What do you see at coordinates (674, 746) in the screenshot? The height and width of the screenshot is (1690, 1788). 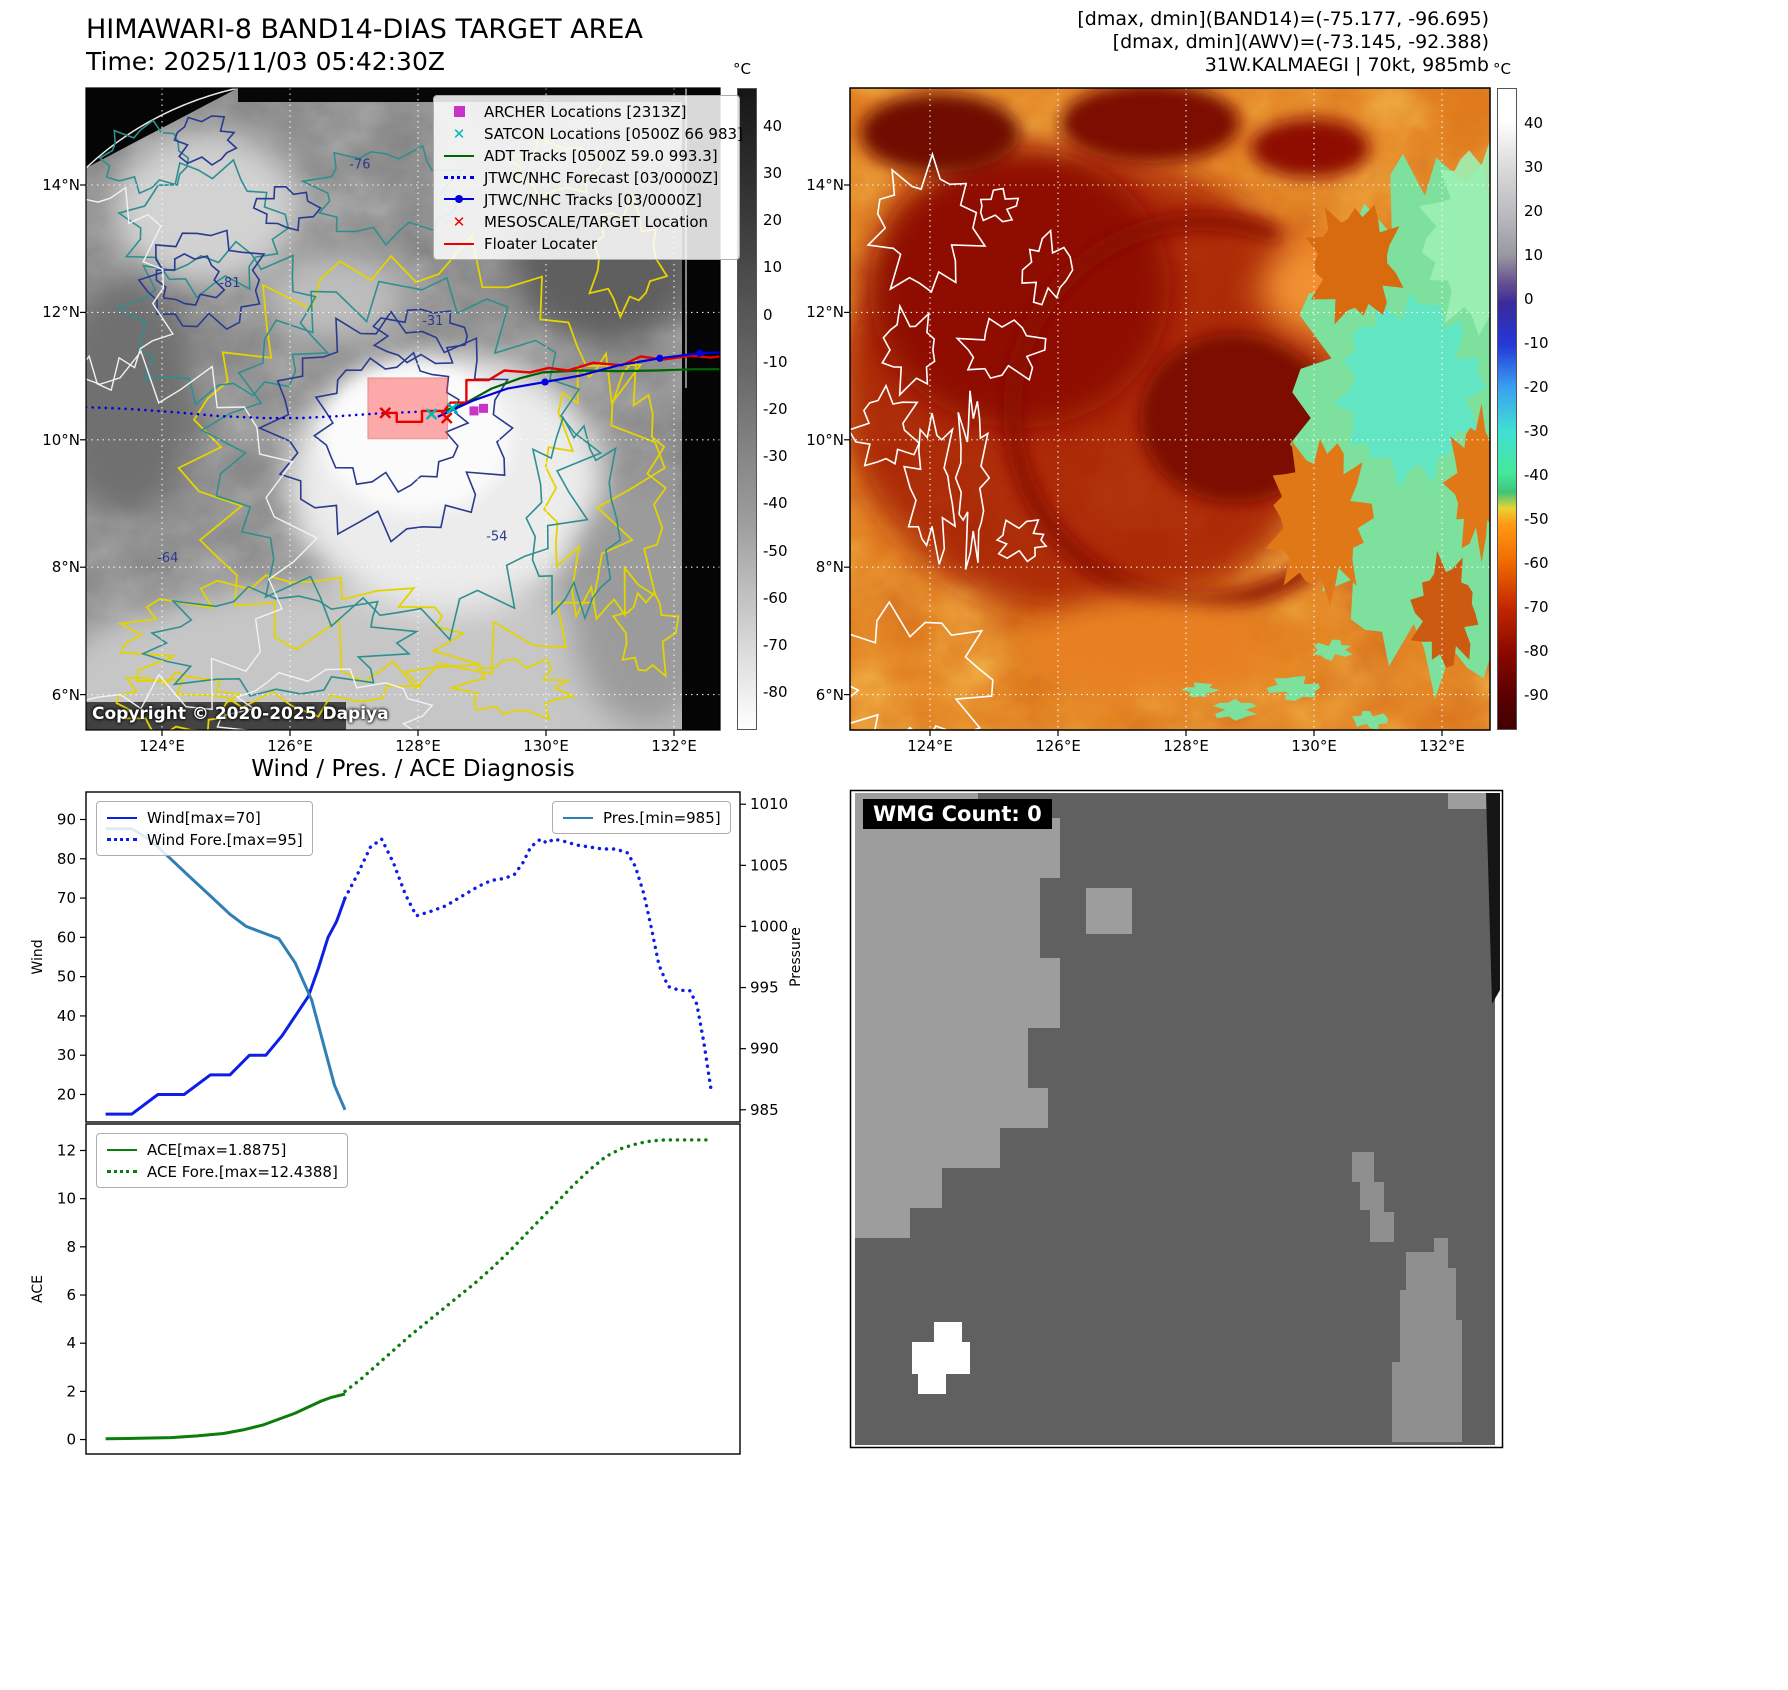 I see `band14-x-tick-label: 132°E` at bounding box center [674, 746].